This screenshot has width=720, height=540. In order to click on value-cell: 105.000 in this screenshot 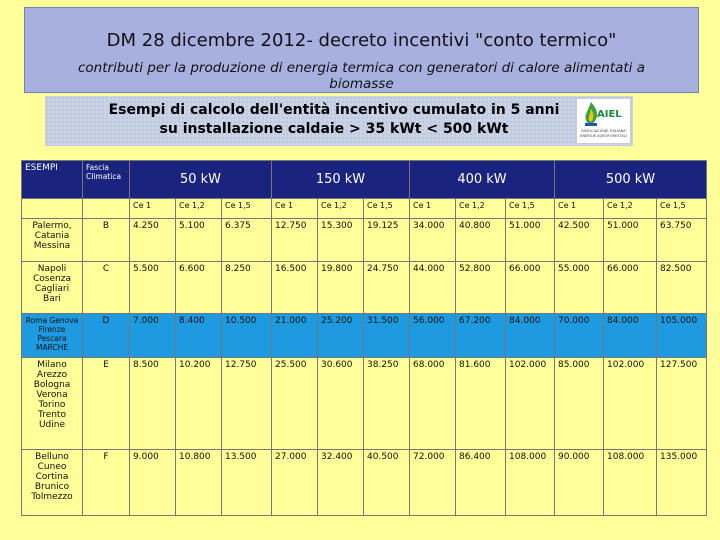, I will do `click(681, 335)`.